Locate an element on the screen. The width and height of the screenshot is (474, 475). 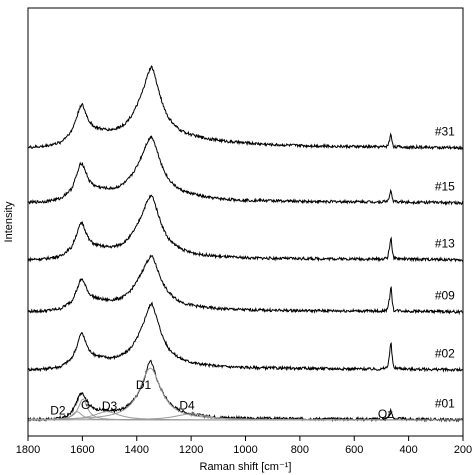
spectrum-label-09: #09 is located at coordinates (445, 295).